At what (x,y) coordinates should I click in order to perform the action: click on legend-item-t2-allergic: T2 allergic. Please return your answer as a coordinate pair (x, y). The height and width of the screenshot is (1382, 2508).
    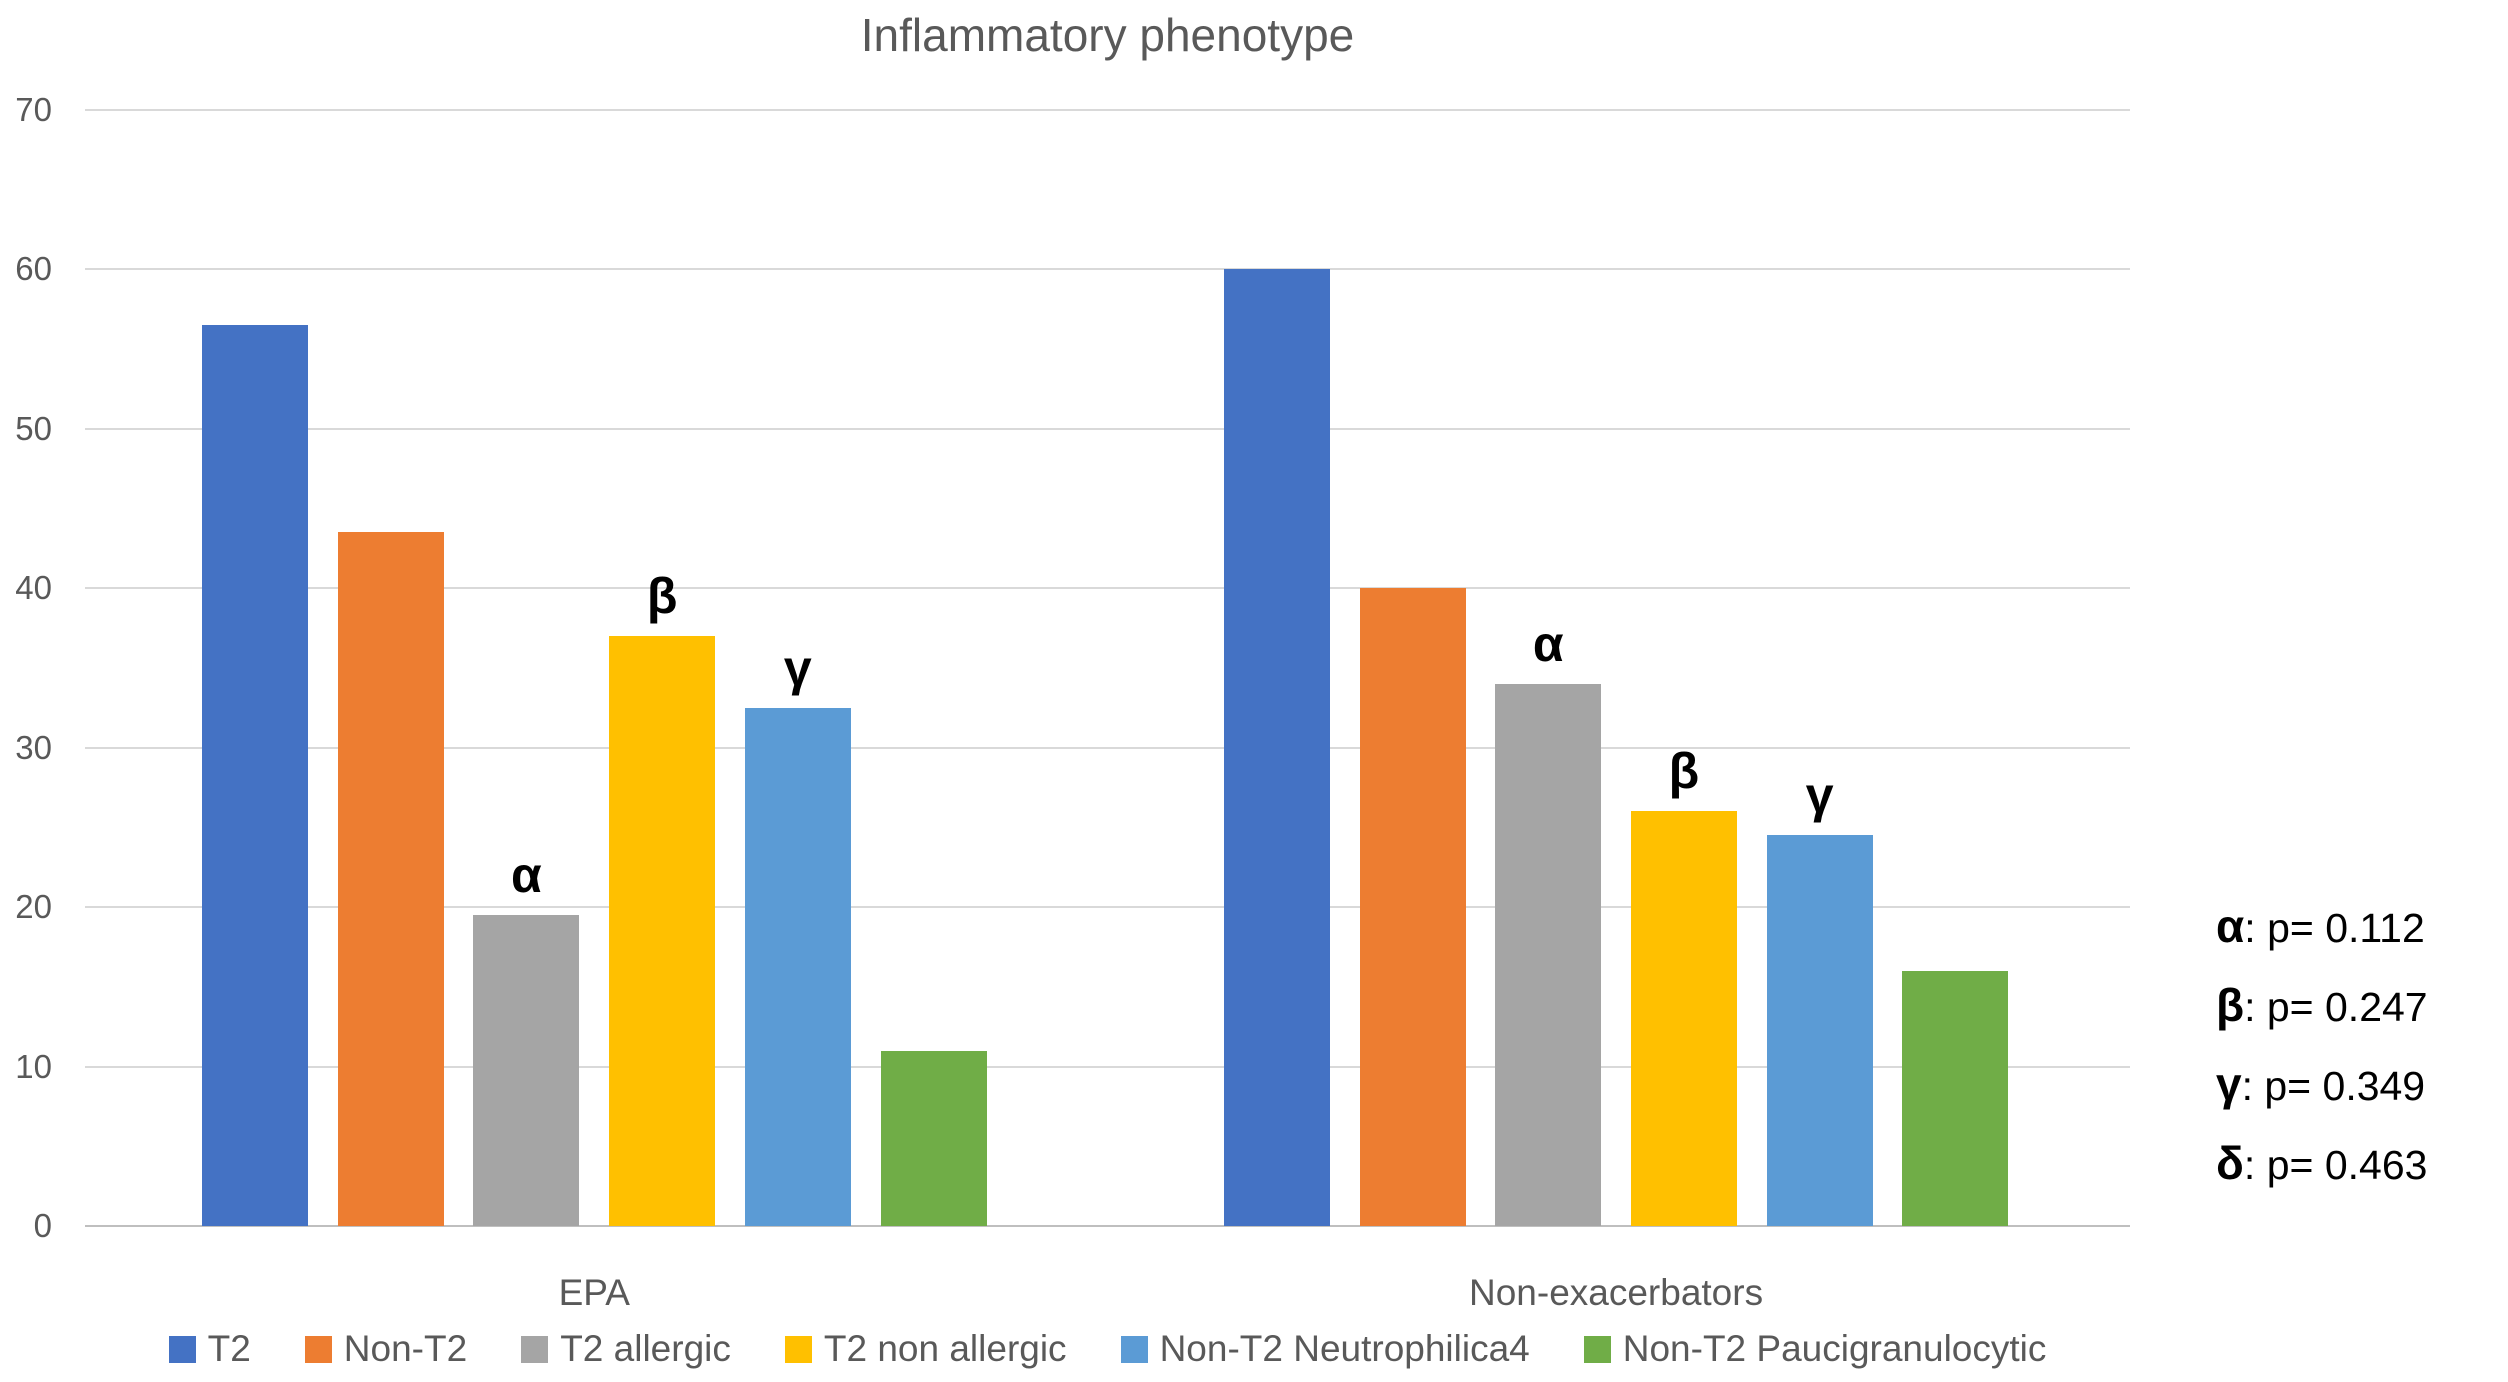
    Looking at the image, I should click on (626, 1349).